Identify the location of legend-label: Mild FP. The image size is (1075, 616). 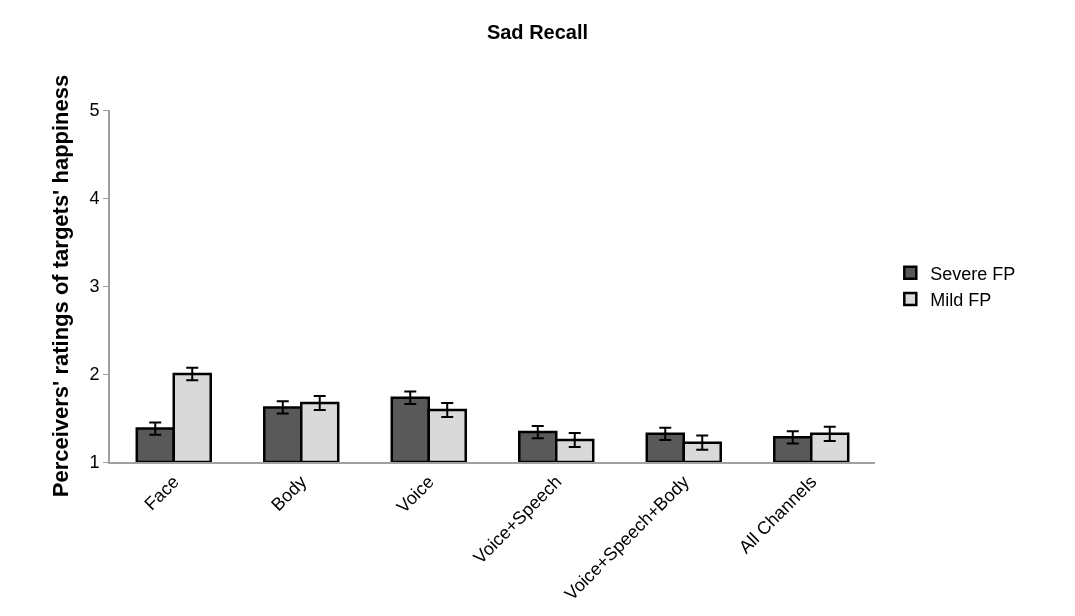
(961, 300).